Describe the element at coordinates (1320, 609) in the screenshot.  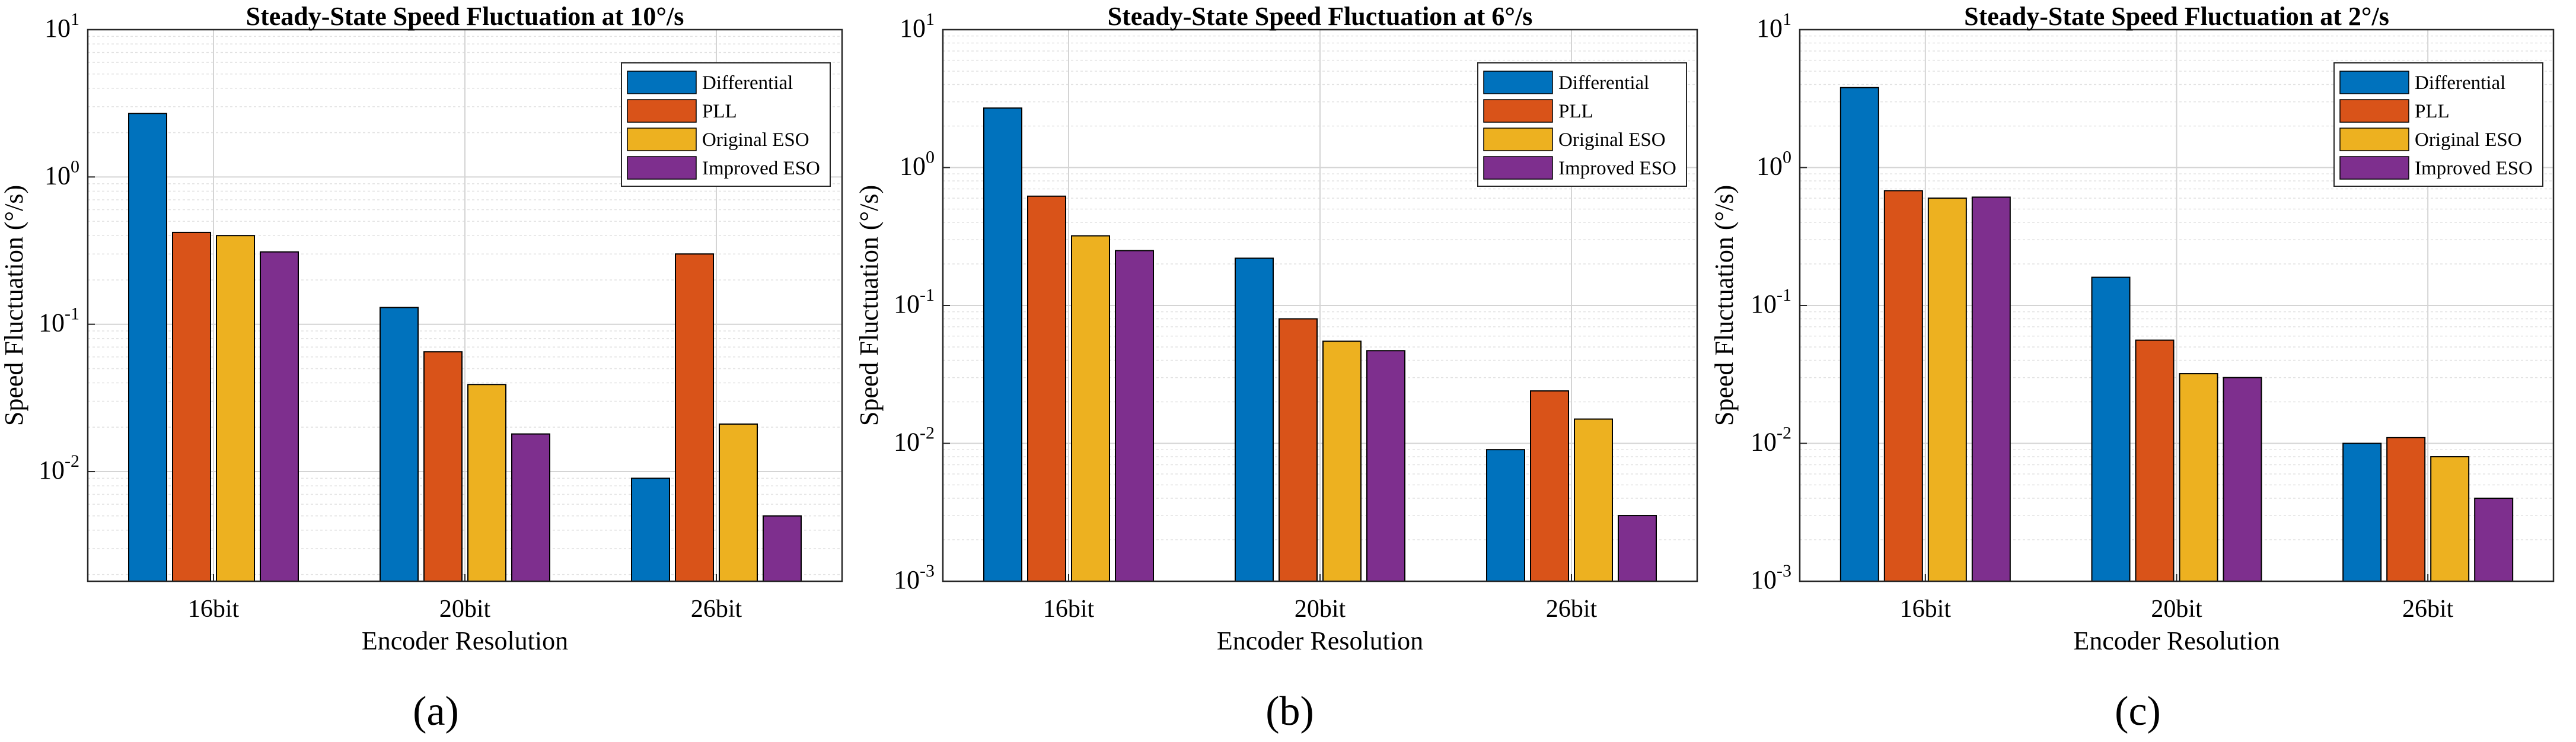
I see `x-tick-label: 20bit` at that location.